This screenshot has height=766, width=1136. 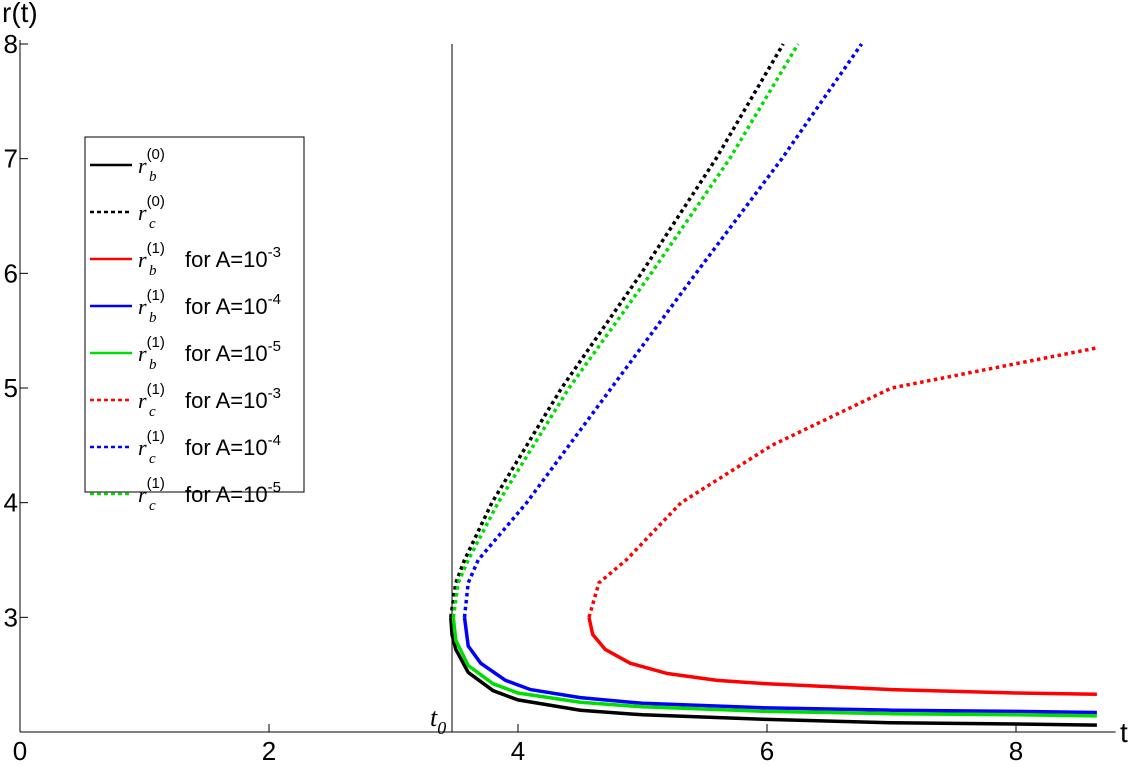 I want to click on legend-label: r(1) b for A=10-4, so click(x=209, y=306).